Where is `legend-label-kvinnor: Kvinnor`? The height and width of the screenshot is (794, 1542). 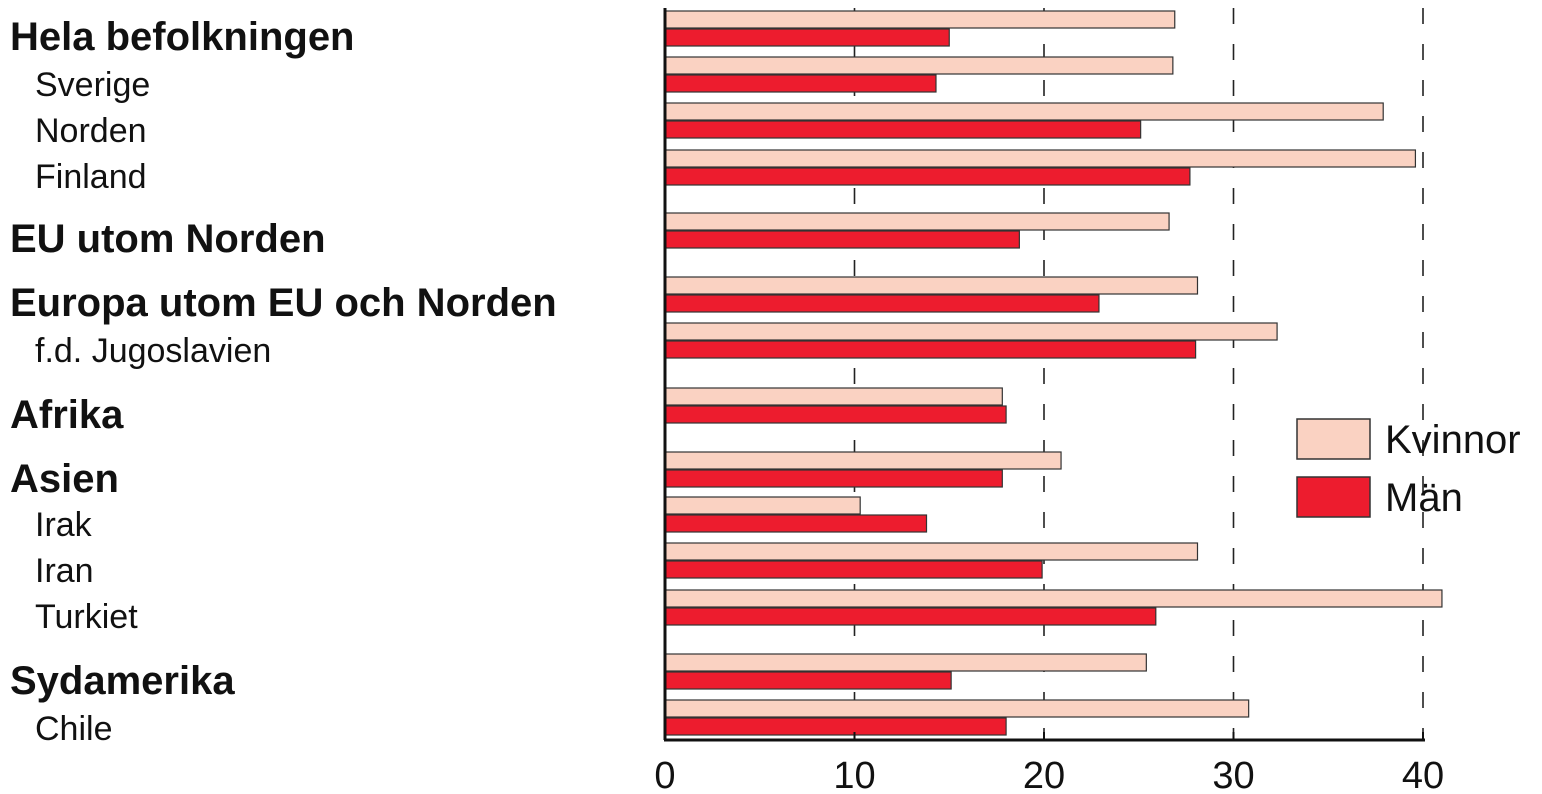 legend-label-kvinnor: Kvinnor is located at coordinates (1453, 440).